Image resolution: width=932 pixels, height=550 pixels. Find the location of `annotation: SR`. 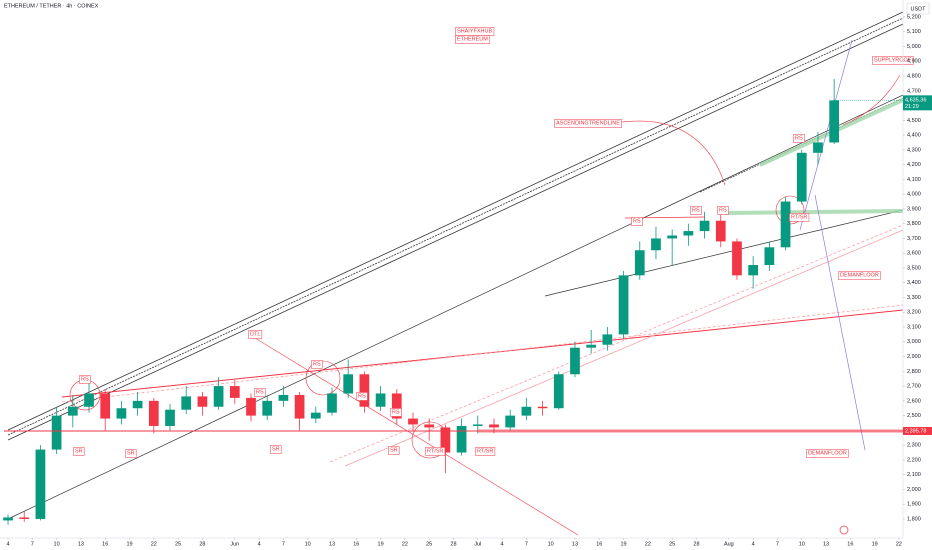

annotation: SR is located at coordinates (131, 453).